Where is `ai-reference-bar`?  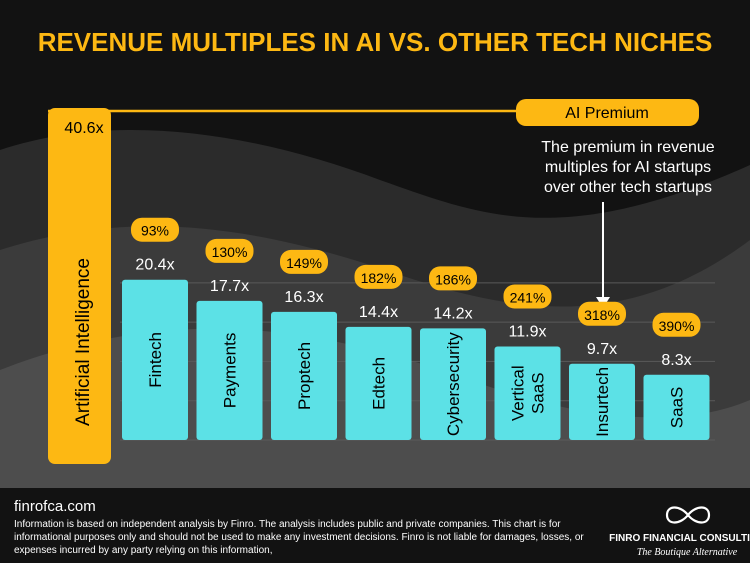
ai-reference-bar is located at coordinates (79, 286).